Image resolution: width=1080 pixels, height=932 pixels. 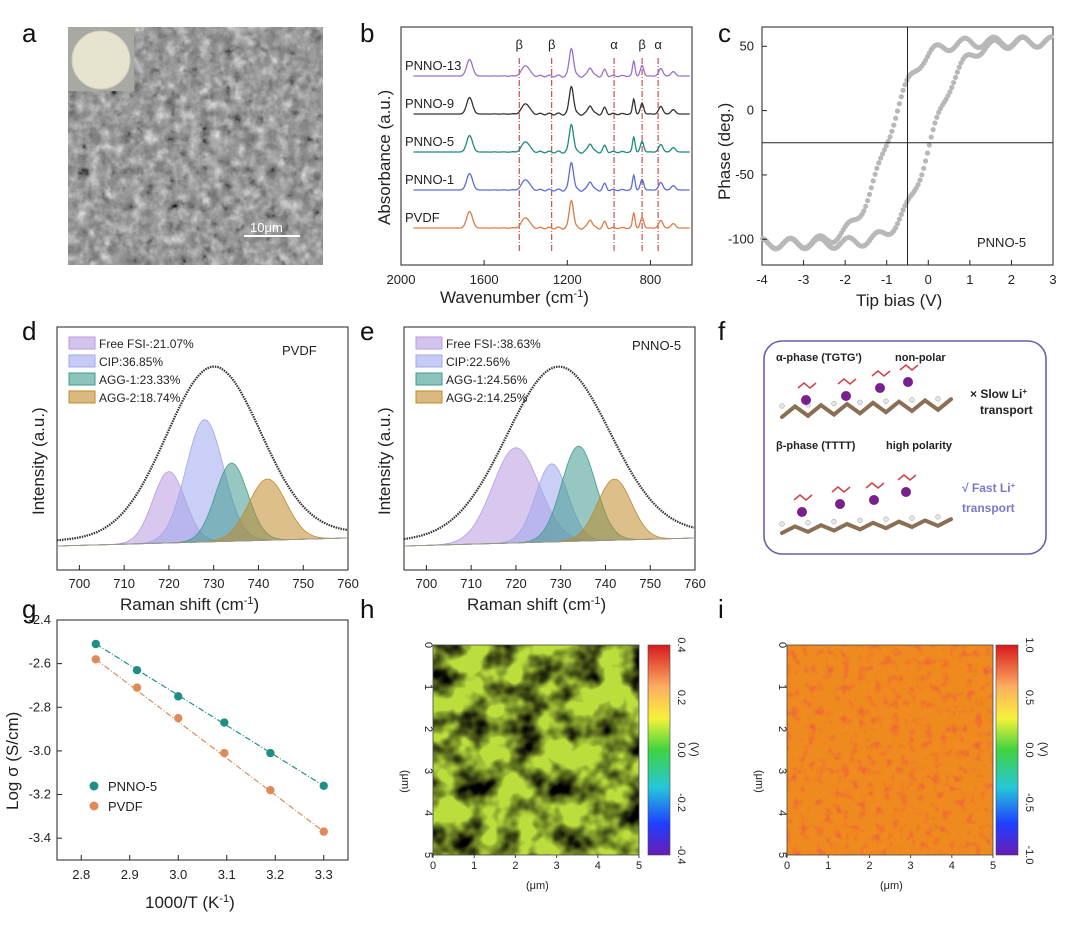 What do you see at coordinates (782, 687) in the screenshot?
I see `panel-i-ytick-label: 1` at bounding box center [782, 687].